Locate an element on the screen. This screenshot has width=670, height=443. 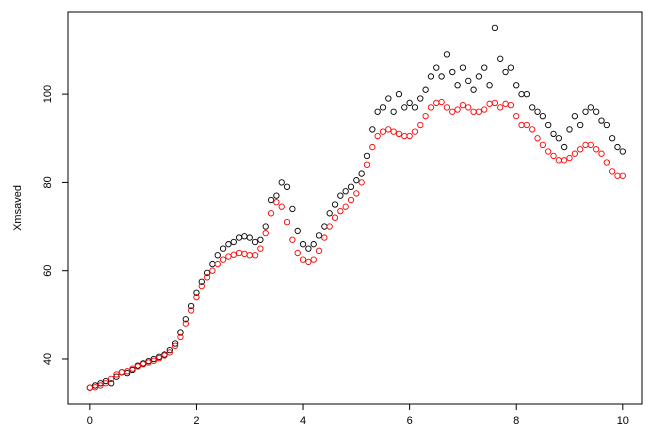
y-tick-label: 100 is located at coordinates (48, 94).